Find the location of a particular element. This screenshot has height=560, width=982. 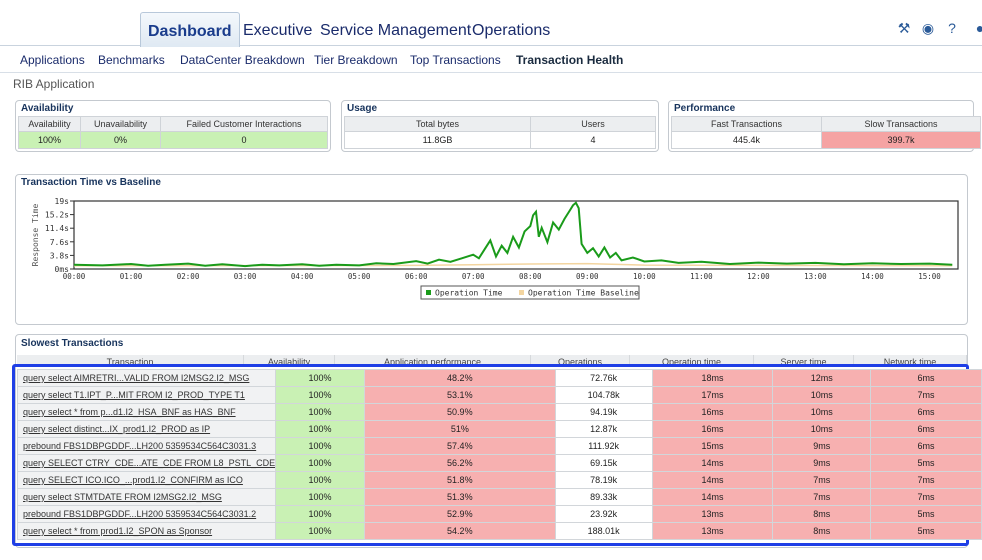

tab-operations: Operations is located at coordinates (511, 30).